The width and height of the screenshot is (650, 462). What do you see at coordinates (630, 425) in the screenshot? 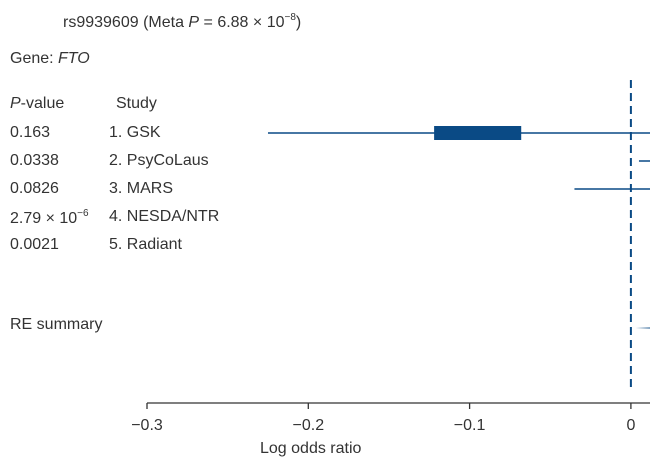
I see `x-tick-label: 0` at bounding box center [630, 425].